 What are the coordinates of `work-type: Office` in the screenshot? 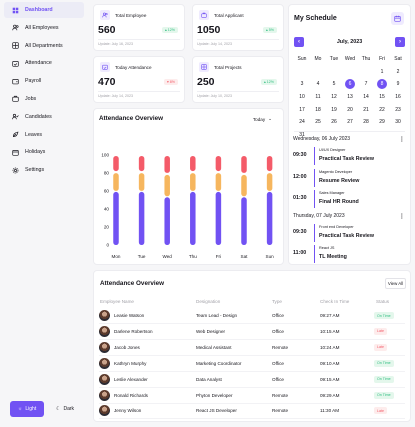 It's located at (278, 363).